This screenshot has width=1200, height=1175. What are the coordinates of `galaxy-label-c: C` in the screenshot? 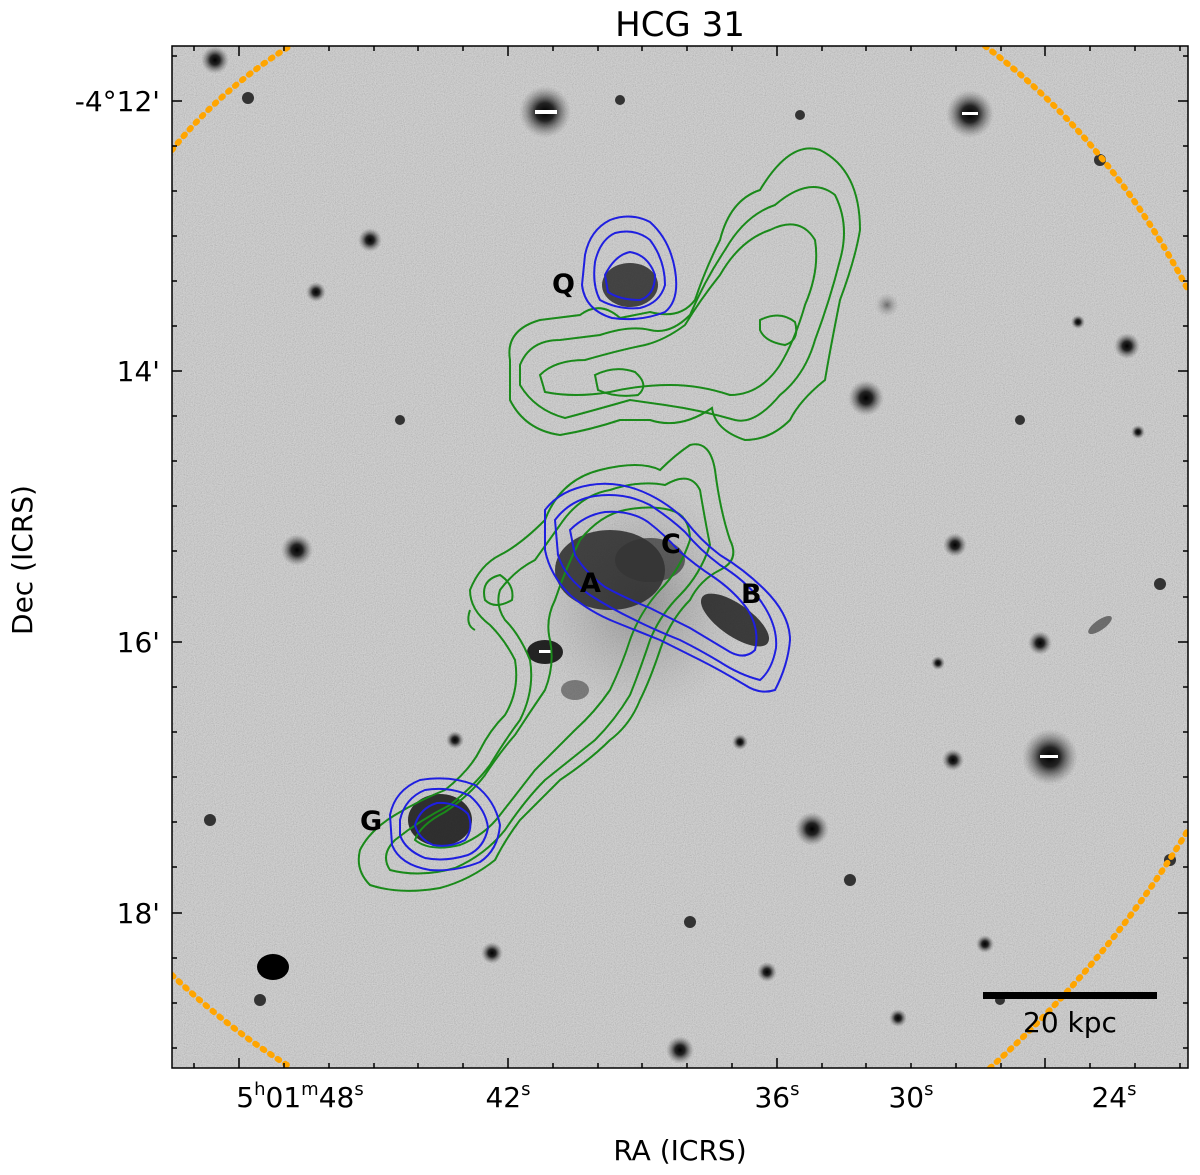 It's located at (671, 544).